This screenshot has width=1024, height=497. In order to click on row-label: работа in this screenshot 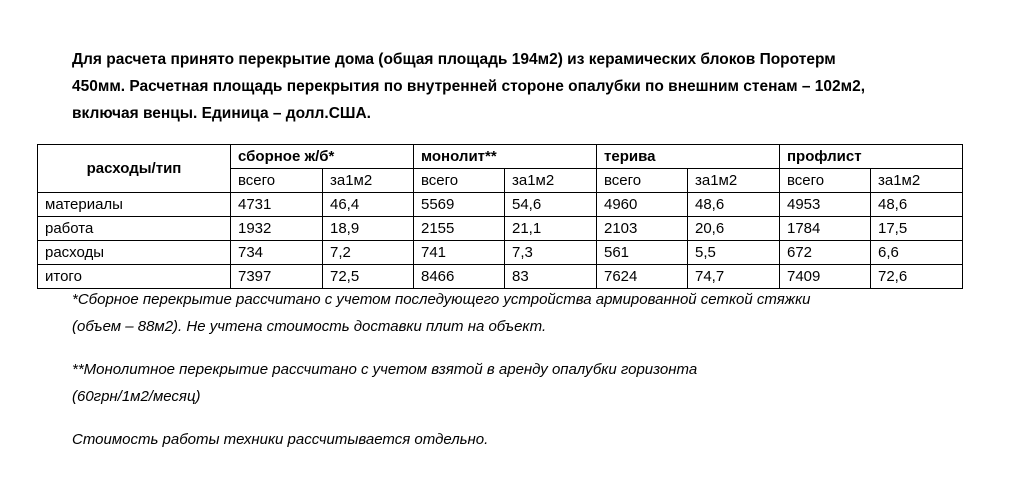, I will do `click(134, 228)`.